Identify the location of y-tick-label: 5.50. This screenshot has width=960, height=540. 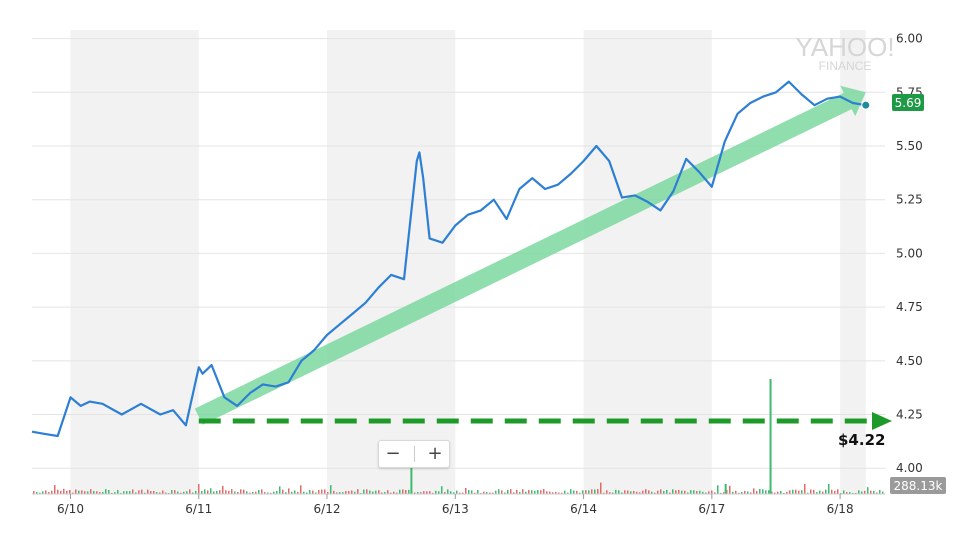
(909, 146).